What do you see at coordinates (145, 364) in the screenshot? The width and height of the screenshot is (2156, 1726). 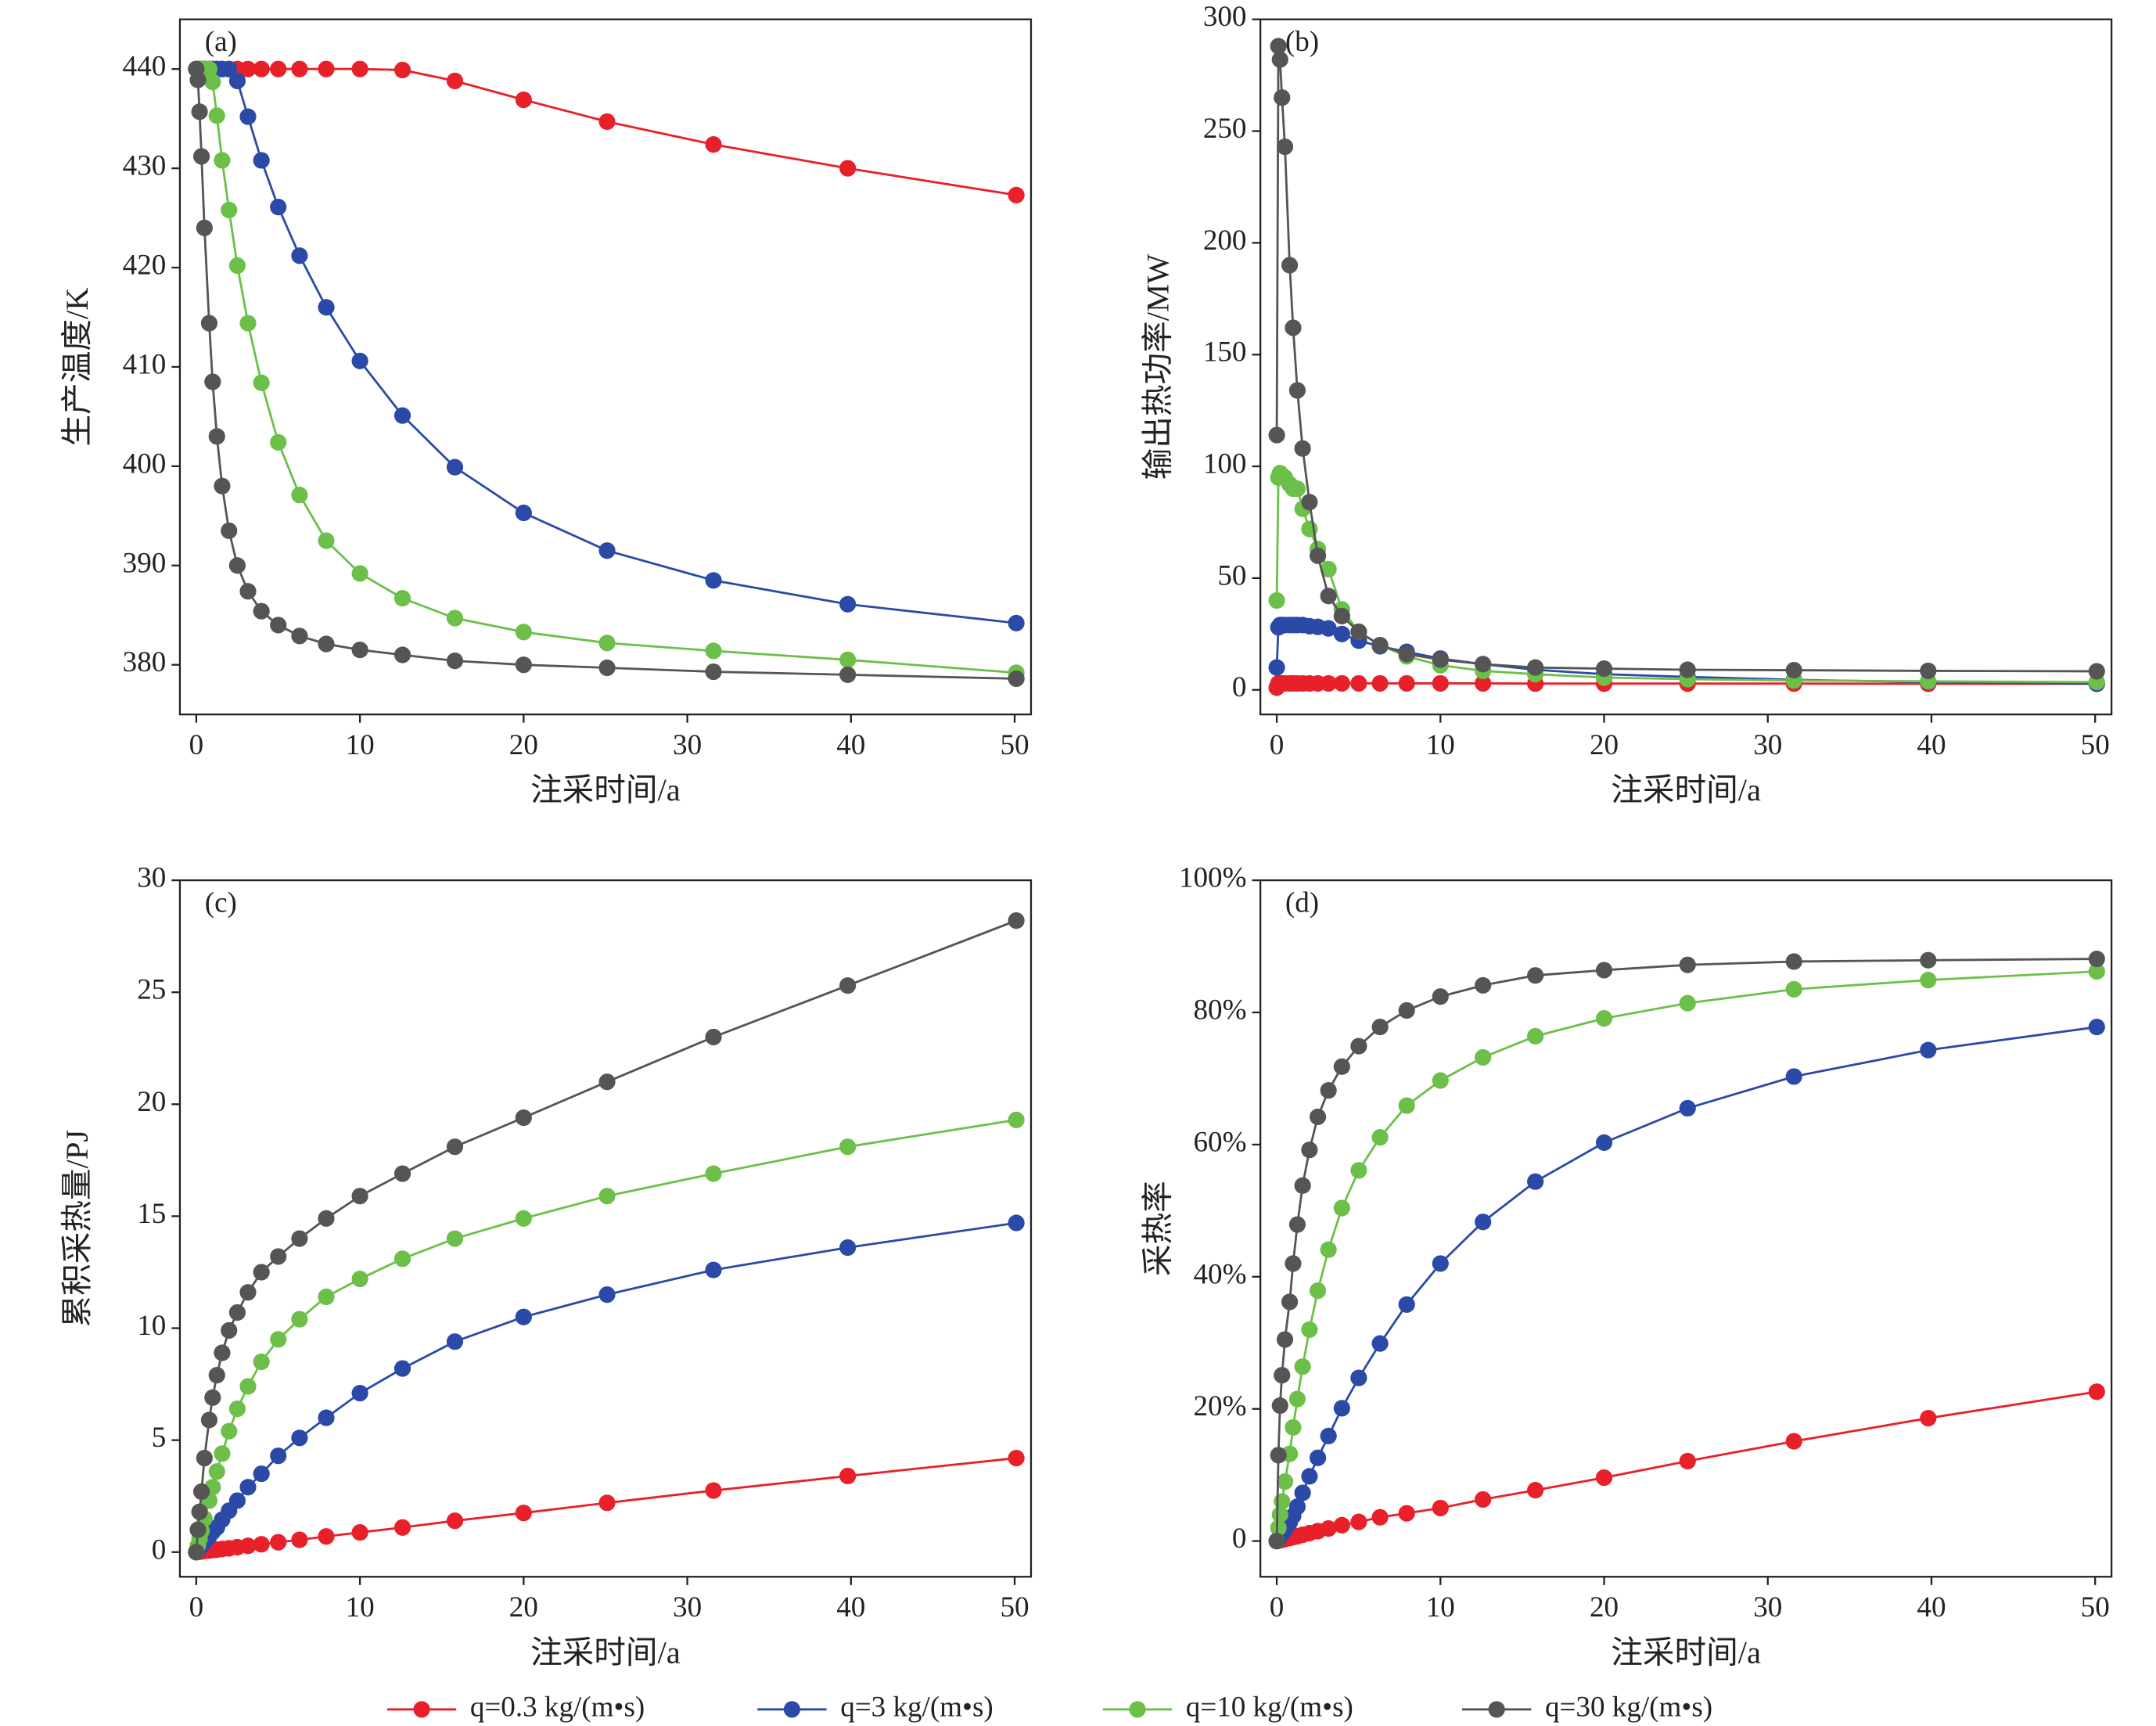 I see `y-tick-label: 410` at bounding box center [145, 364].